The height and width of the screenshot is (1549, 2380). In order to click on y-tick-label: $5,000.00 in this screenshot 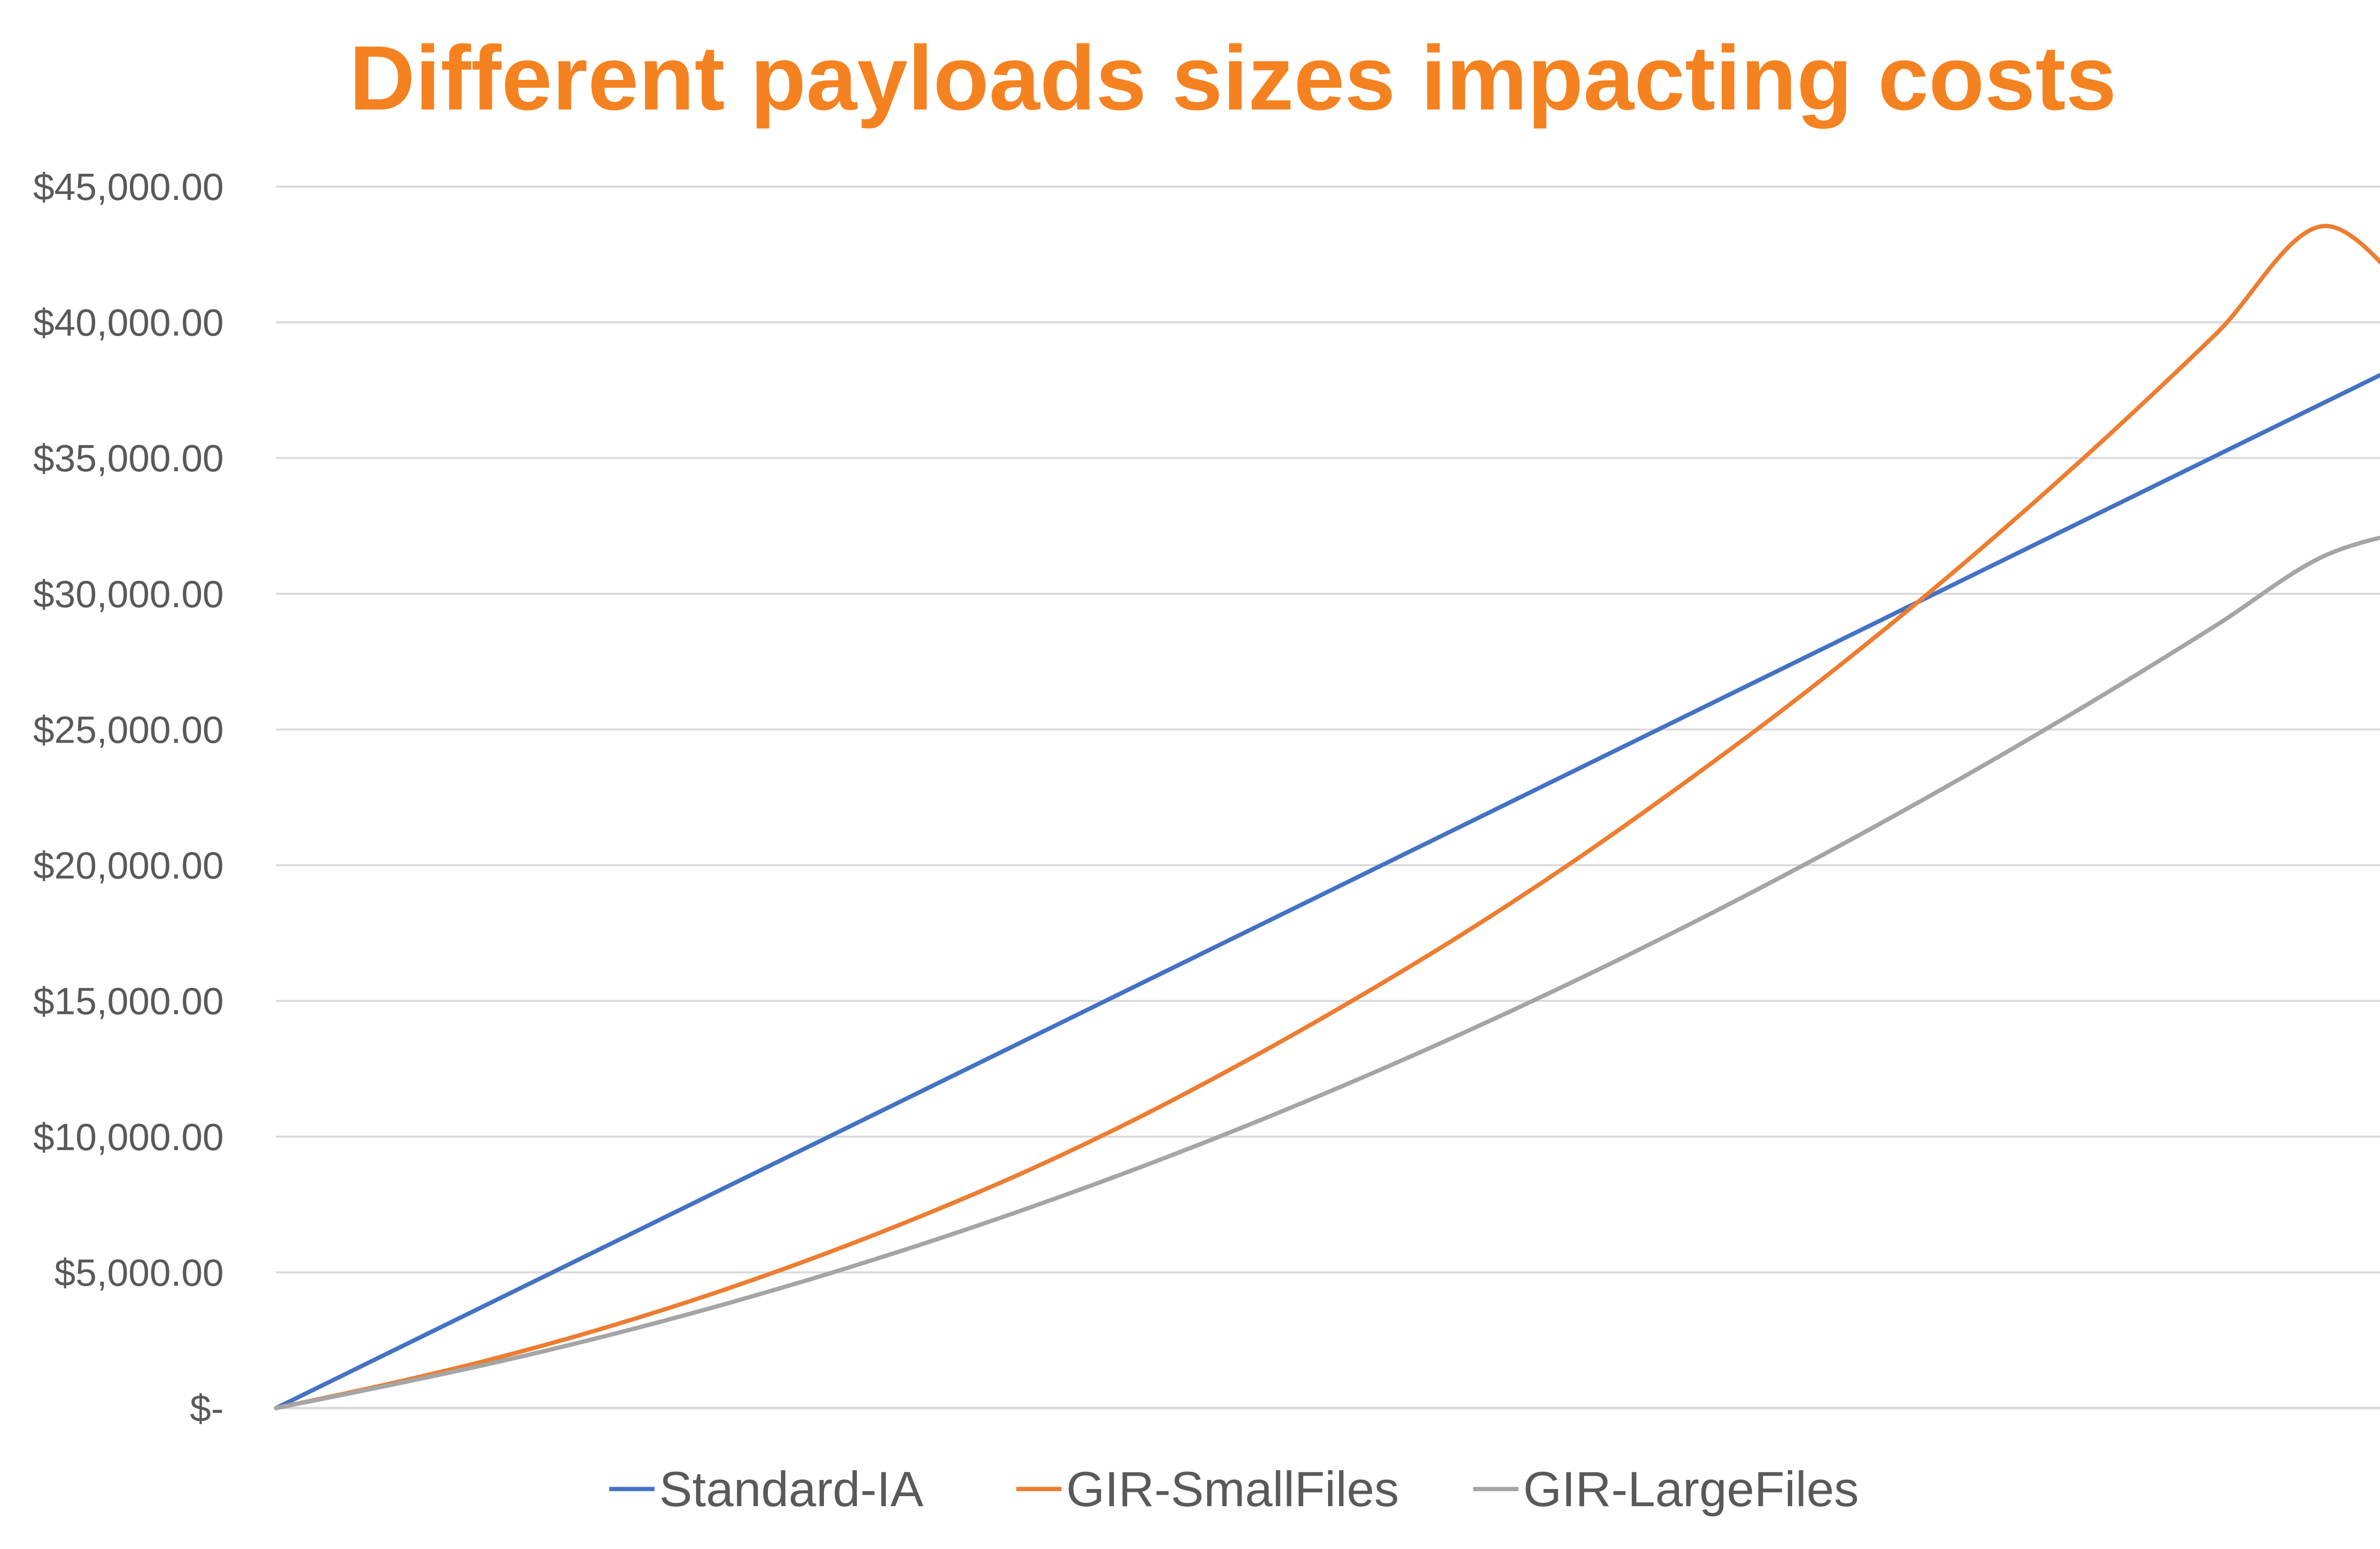, I will do `click(139, 1272)`.